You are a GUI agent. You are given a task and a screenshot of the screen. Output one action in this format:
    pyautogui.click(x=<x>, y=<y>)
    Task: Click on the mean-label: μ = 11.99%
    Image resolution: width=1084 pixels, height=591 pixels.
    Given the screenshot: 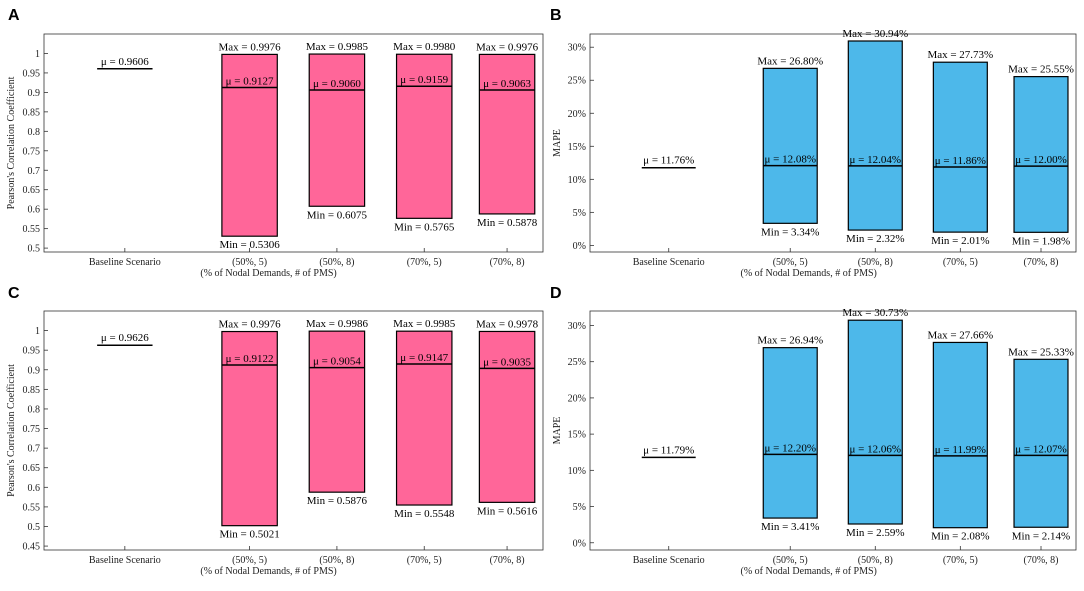 What is the action you would take?
    pyautogui.click(x=960, y=450)
    